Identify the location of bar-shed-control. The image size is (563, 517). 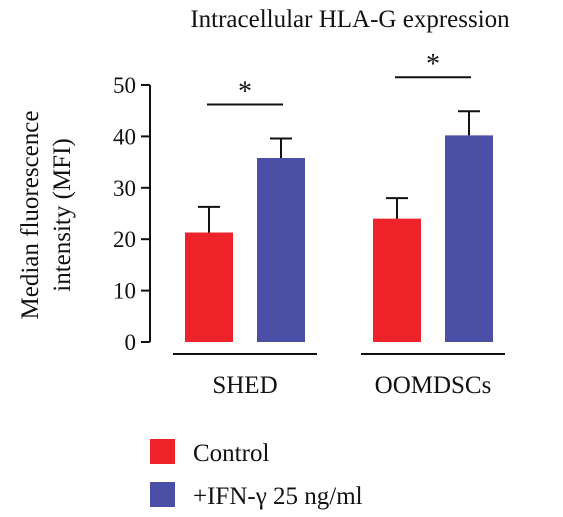
(209, 287).